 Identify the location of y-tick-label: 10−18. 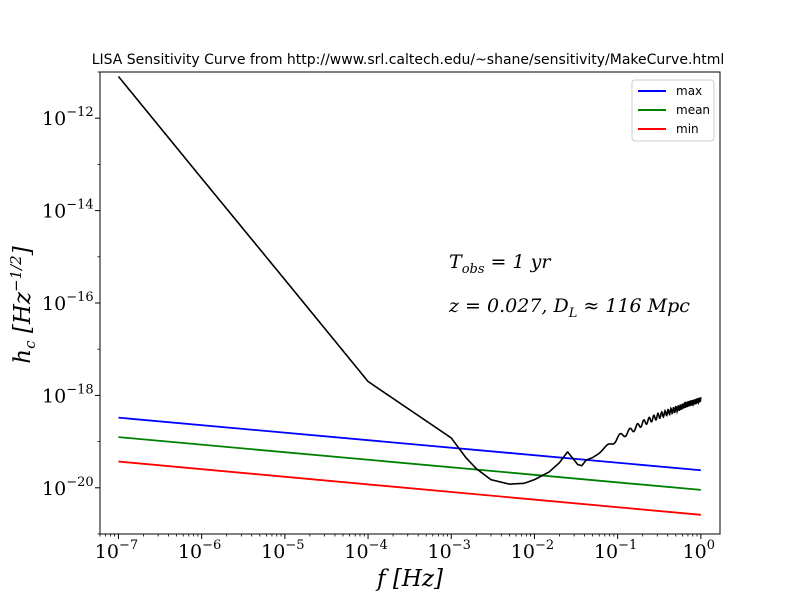
(68, 394).